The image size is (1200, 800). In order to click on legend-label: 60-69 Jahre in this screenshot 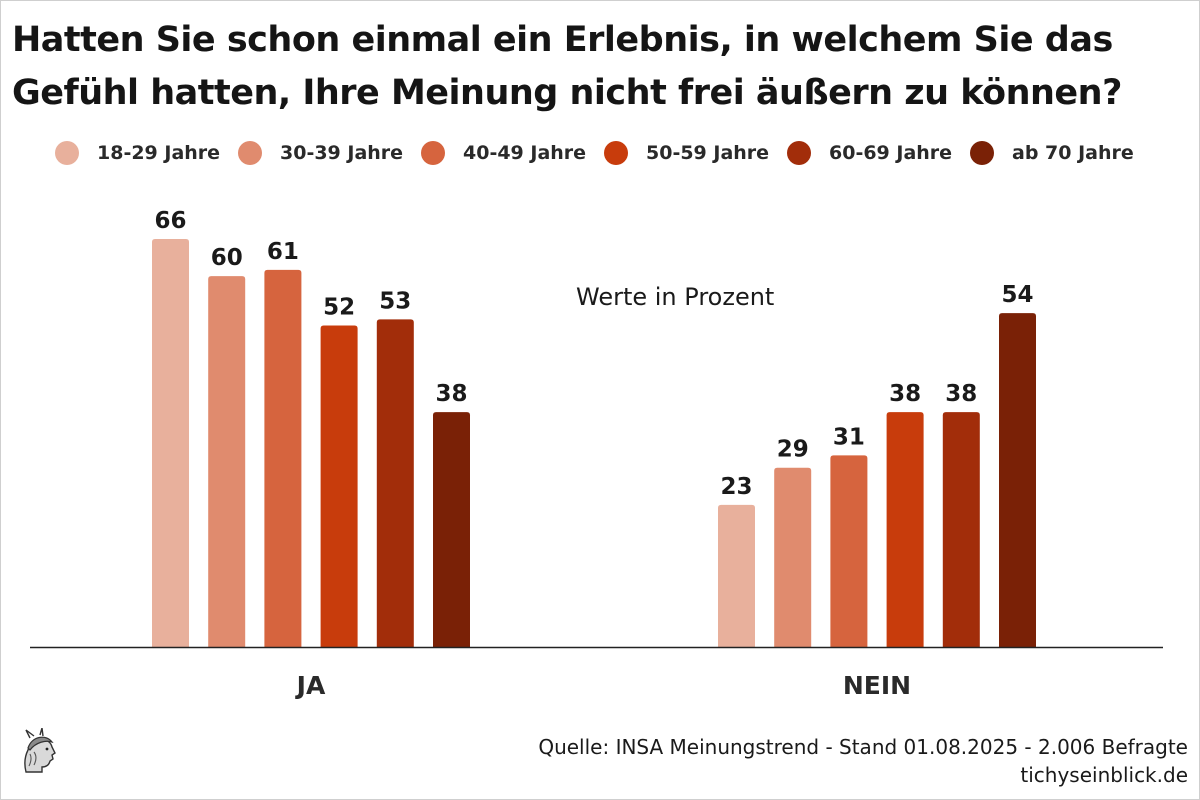, I will do `click(891, 153)`.